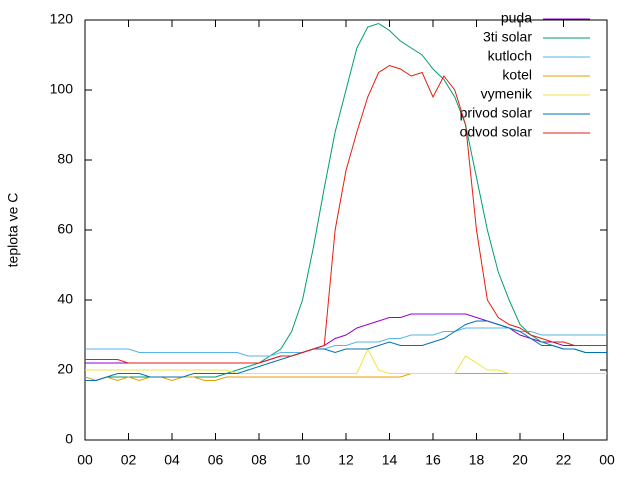 This screenshot has width=640, height=480. What do you see at coordinates (65, 229) in the screenshot?
I see `y-tick-label: 60` at bounding box center [65, 229].